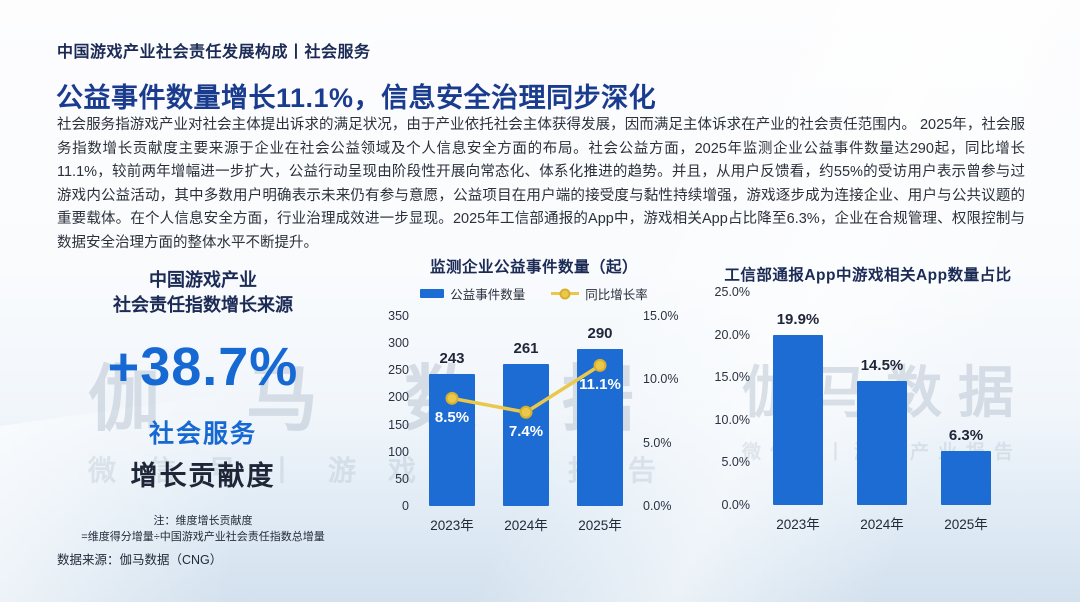 The height and width of the screenshot is (602, 1080). What do you see at coordinates (203, 476) in the screenshot?
I see `stat-label-dark: 增长贡献度` at bounding box center [203, 476].